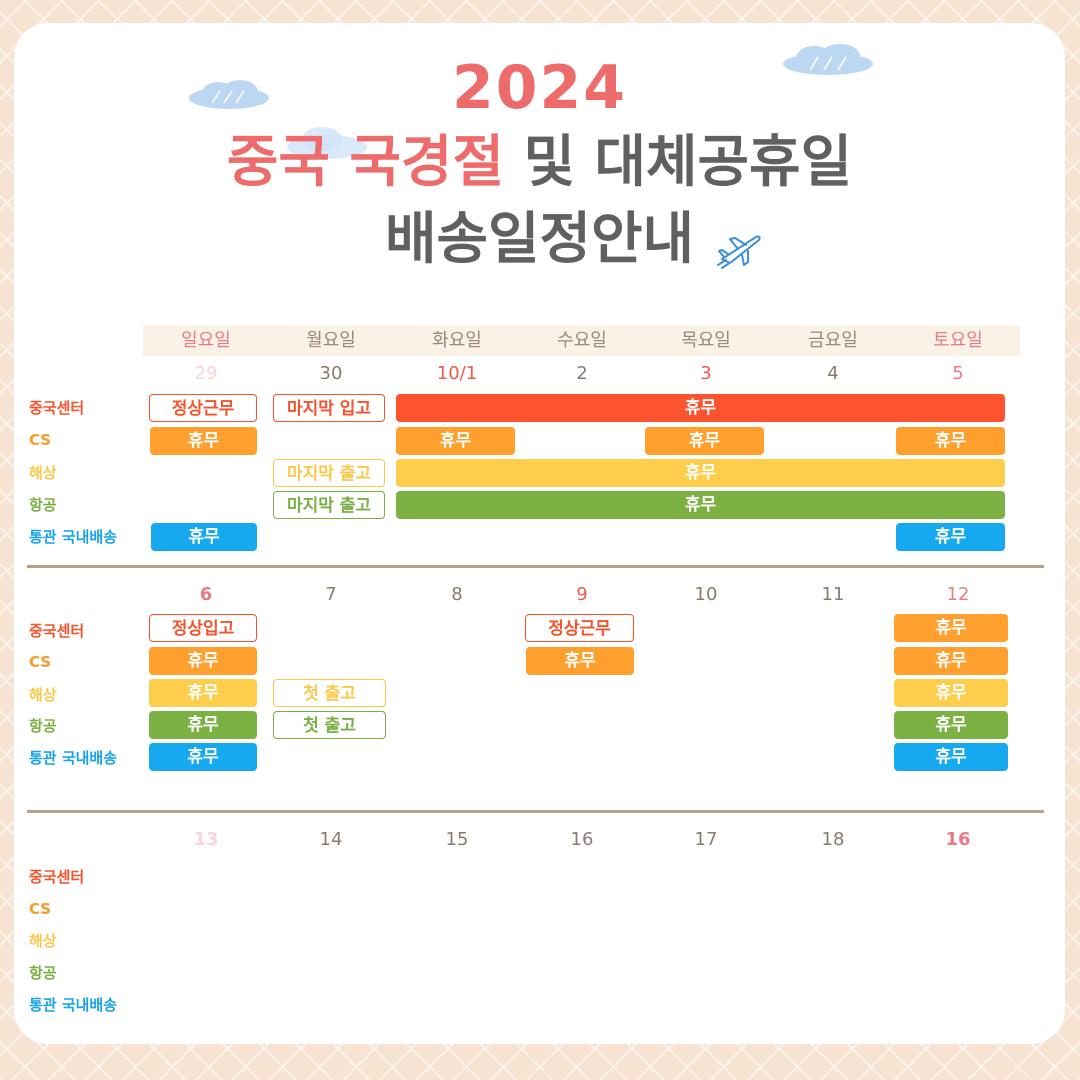  Describe the element at coordinates (206, 340) in the screenshot. I see `weekday-sun: 일요일` at that location.